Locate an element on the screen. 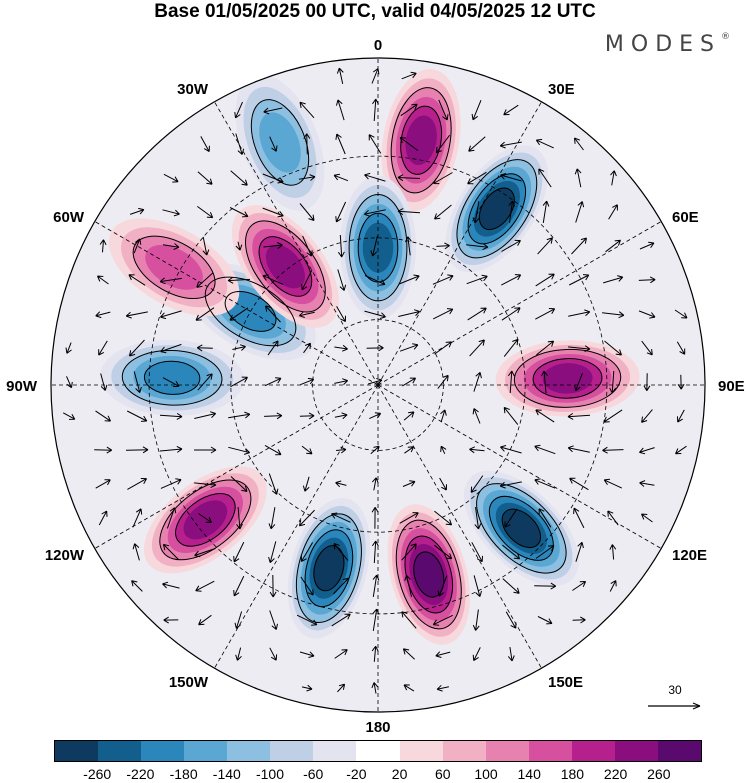 The width and height of the screenshot is (750, 783). colorbar-tick-5: -60 is located at coordinates (313, 774).